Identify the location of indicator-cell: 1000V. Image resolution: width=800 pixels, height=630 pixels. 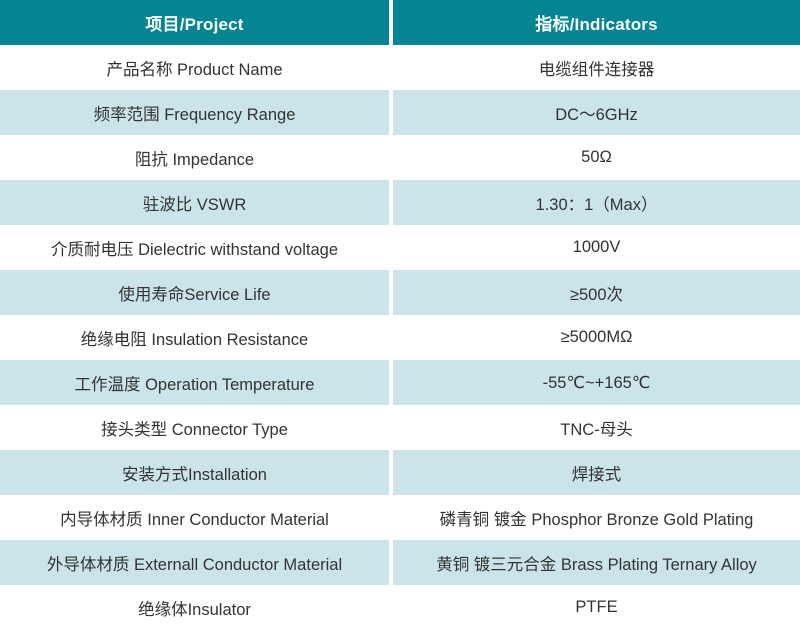
(596, 247).